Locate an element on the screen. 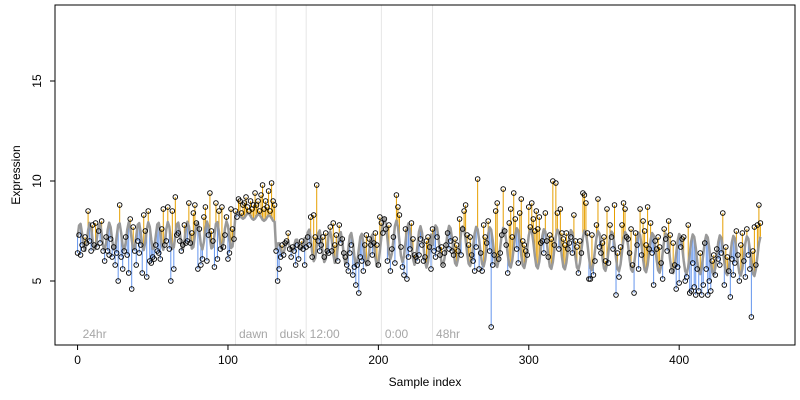  x-axis-label: Sample index is located at coordinates (425, 382).